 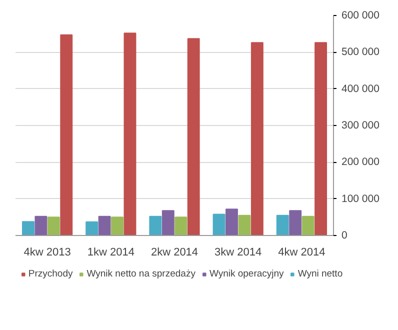 I want to click on x-tick-label: 3kw 2014, so click(x=238, y=252).